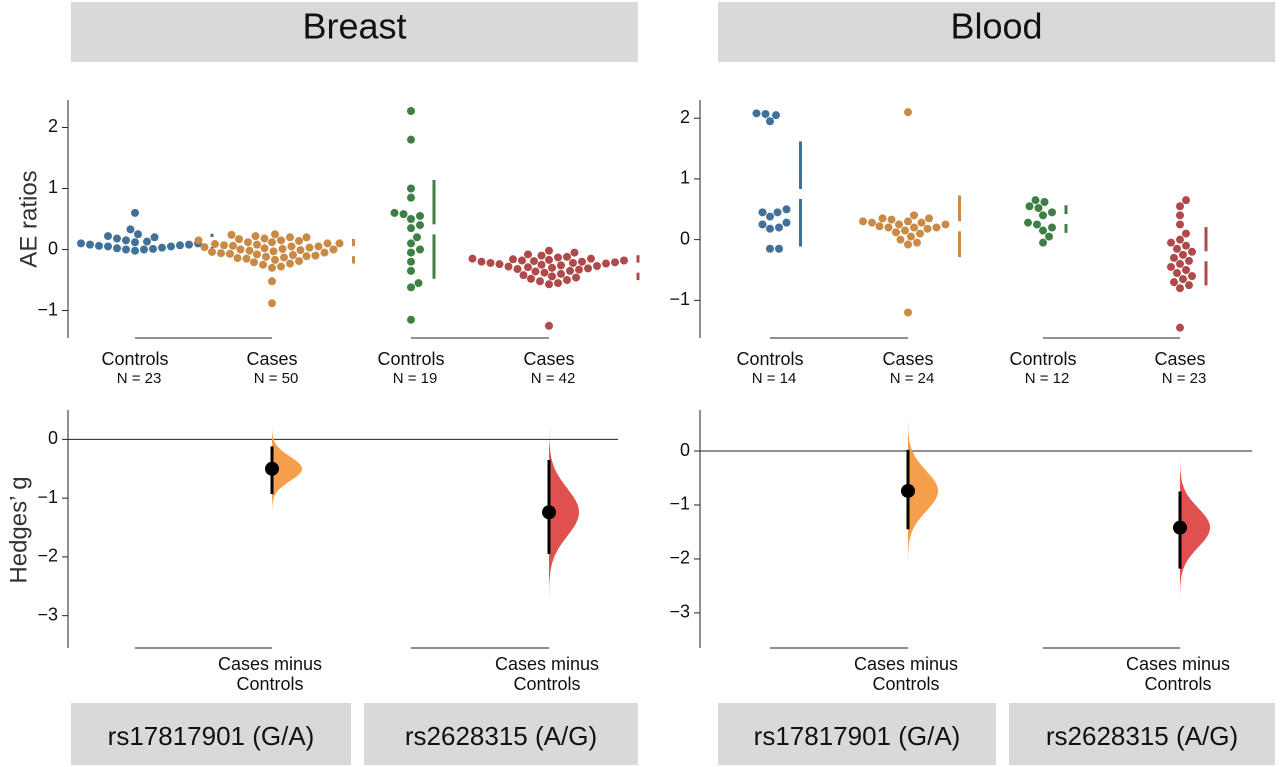  What do you see at coordinates (912, 378) in the screenshot?
I see `group-n: N = 24` at bounding box center [912, 378].